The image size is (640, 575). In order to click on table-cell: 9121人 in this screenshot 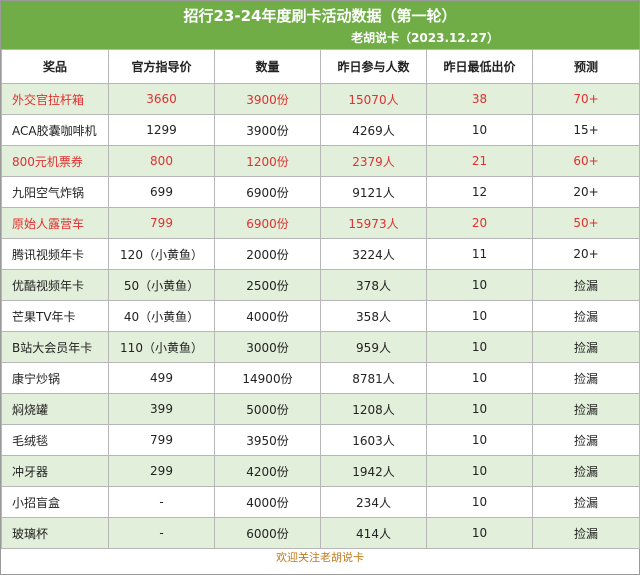, I will do `click(373, 192)`.